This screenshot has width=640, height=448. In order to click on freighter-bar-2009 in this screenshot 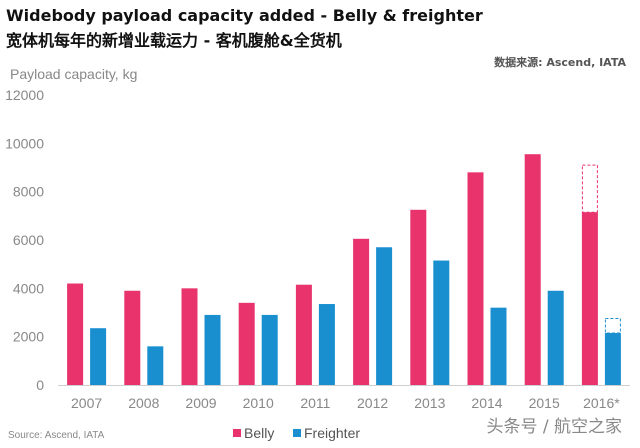, I will do `click(212, 349)`.